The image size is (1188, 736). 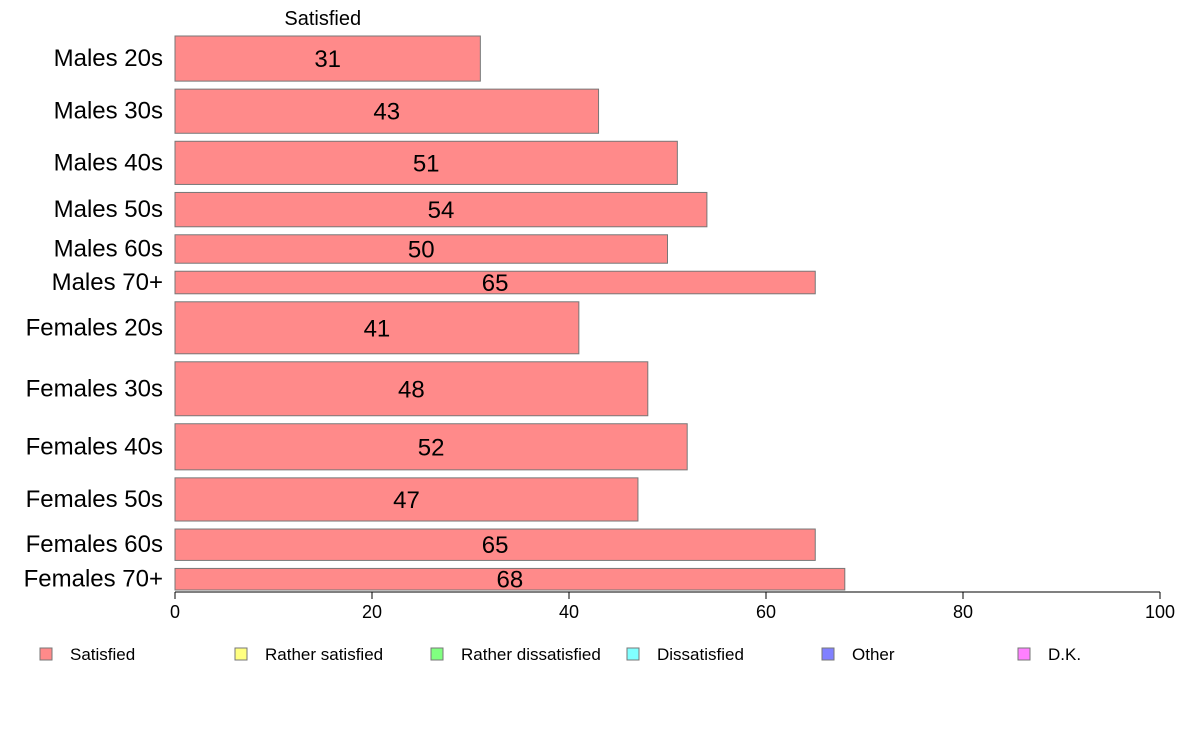 I want to click on x-tick-label: 20, so click(x=372, y=612).